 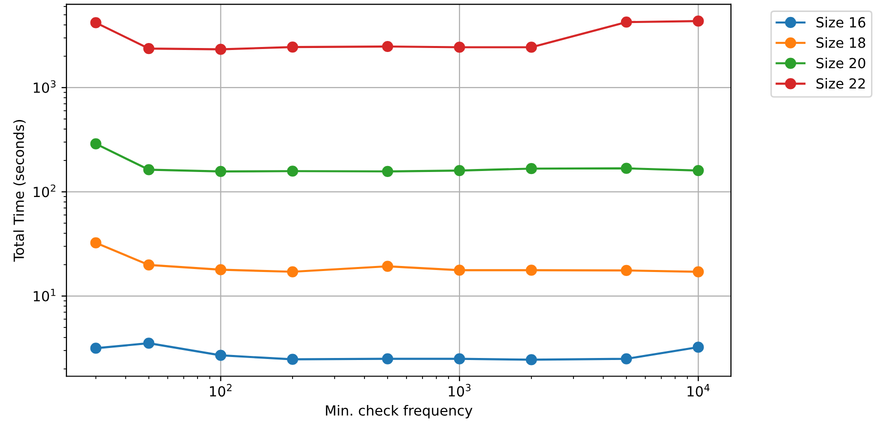 What do you see at coordinates (221, 390) in the screenshot?
I see `x-tick-label: 10$^{2}$` at bounding box center [221, 390].